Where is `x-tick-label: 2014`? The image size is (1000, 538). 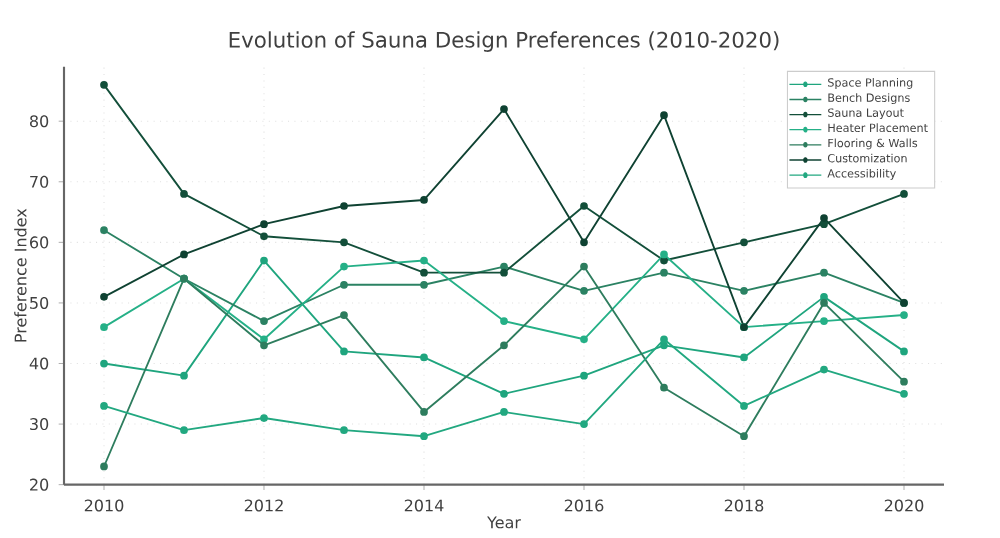 x-tick-label: 2014 is located at coordinates (424, 505).